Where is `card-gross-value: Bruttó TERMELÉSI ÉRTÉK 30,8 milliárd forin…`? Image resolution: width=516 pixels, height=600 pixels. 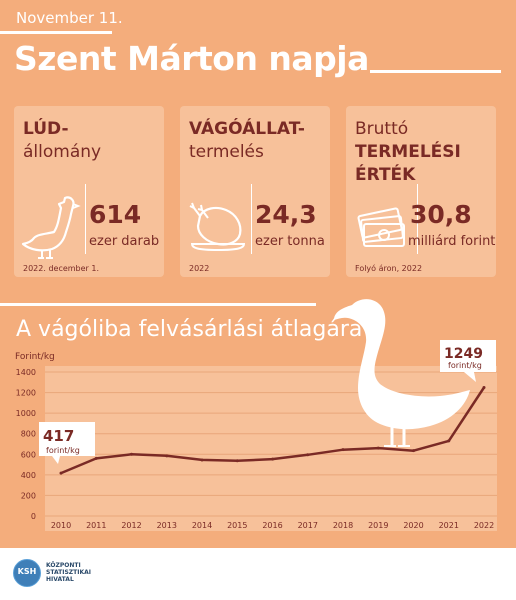
card-gross-value: Bruttó TERMELÉSI ÉRTÉK 30,8 milliárd forin… is located at coordinates (421, 191).